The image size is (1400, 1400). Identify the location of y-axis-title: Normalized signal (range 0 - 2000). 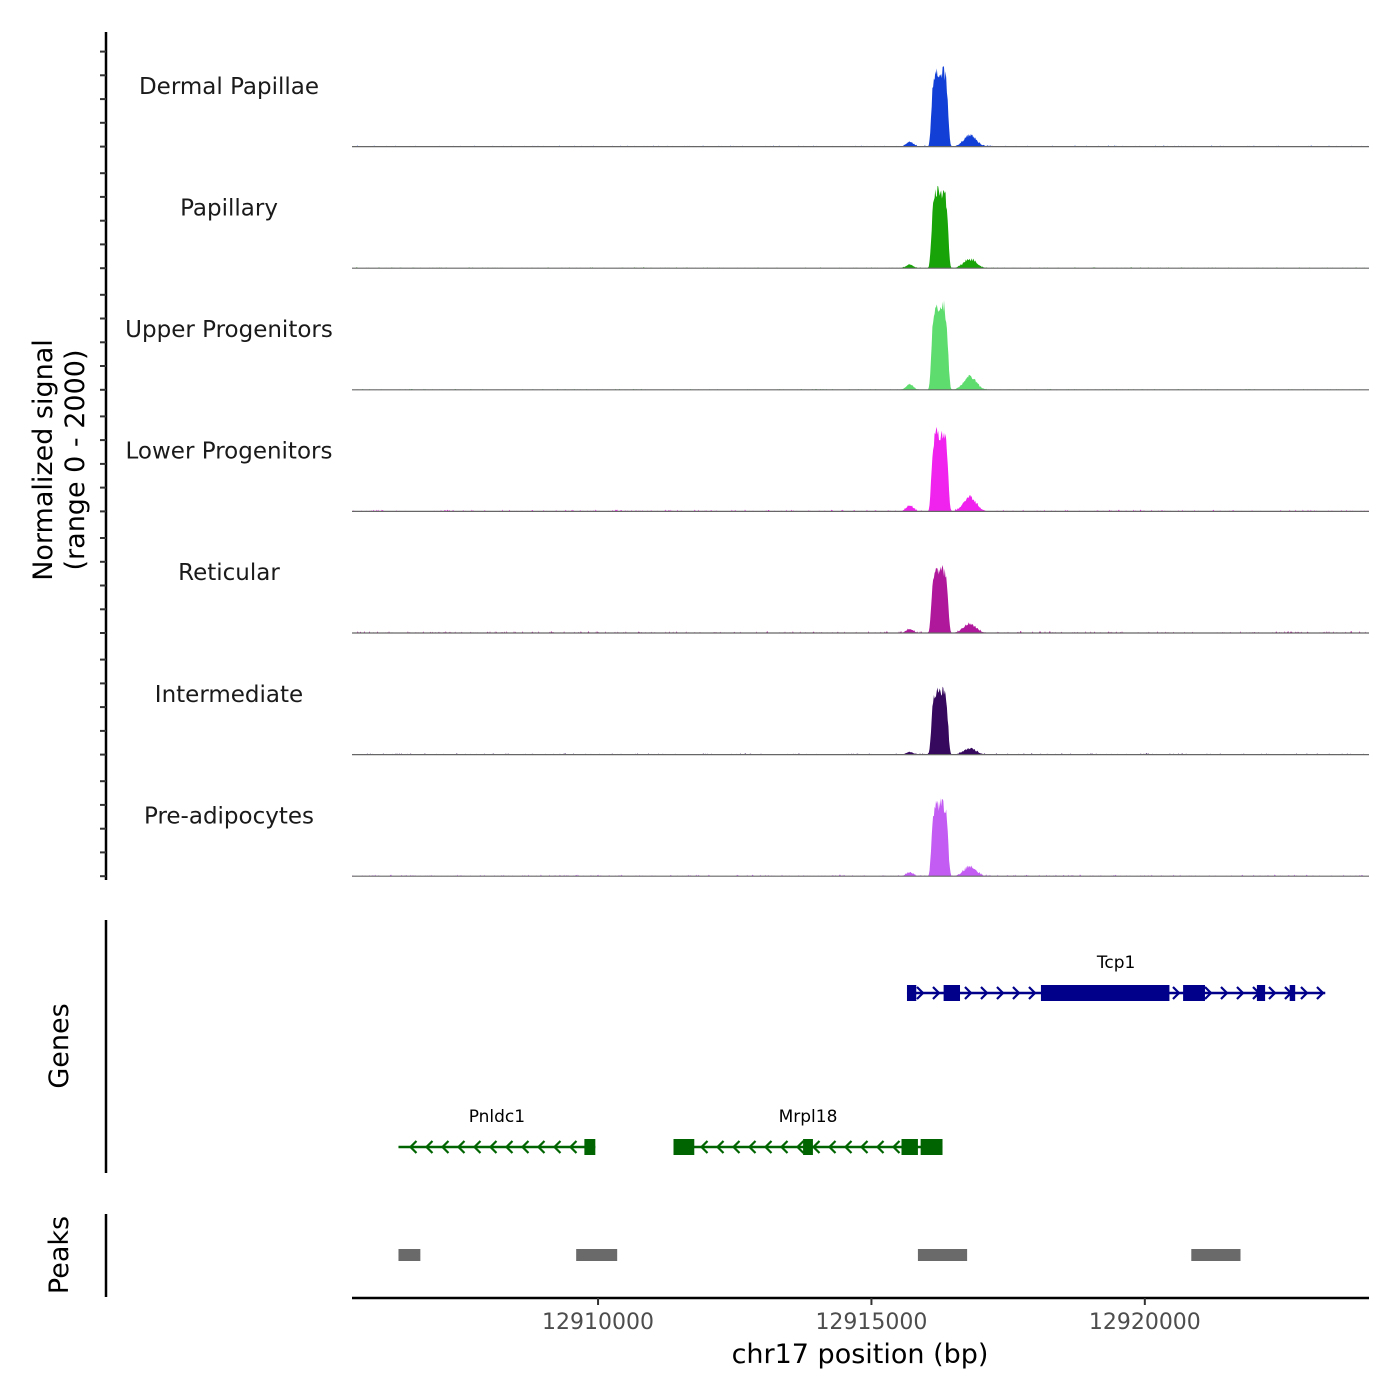
(59, 460).